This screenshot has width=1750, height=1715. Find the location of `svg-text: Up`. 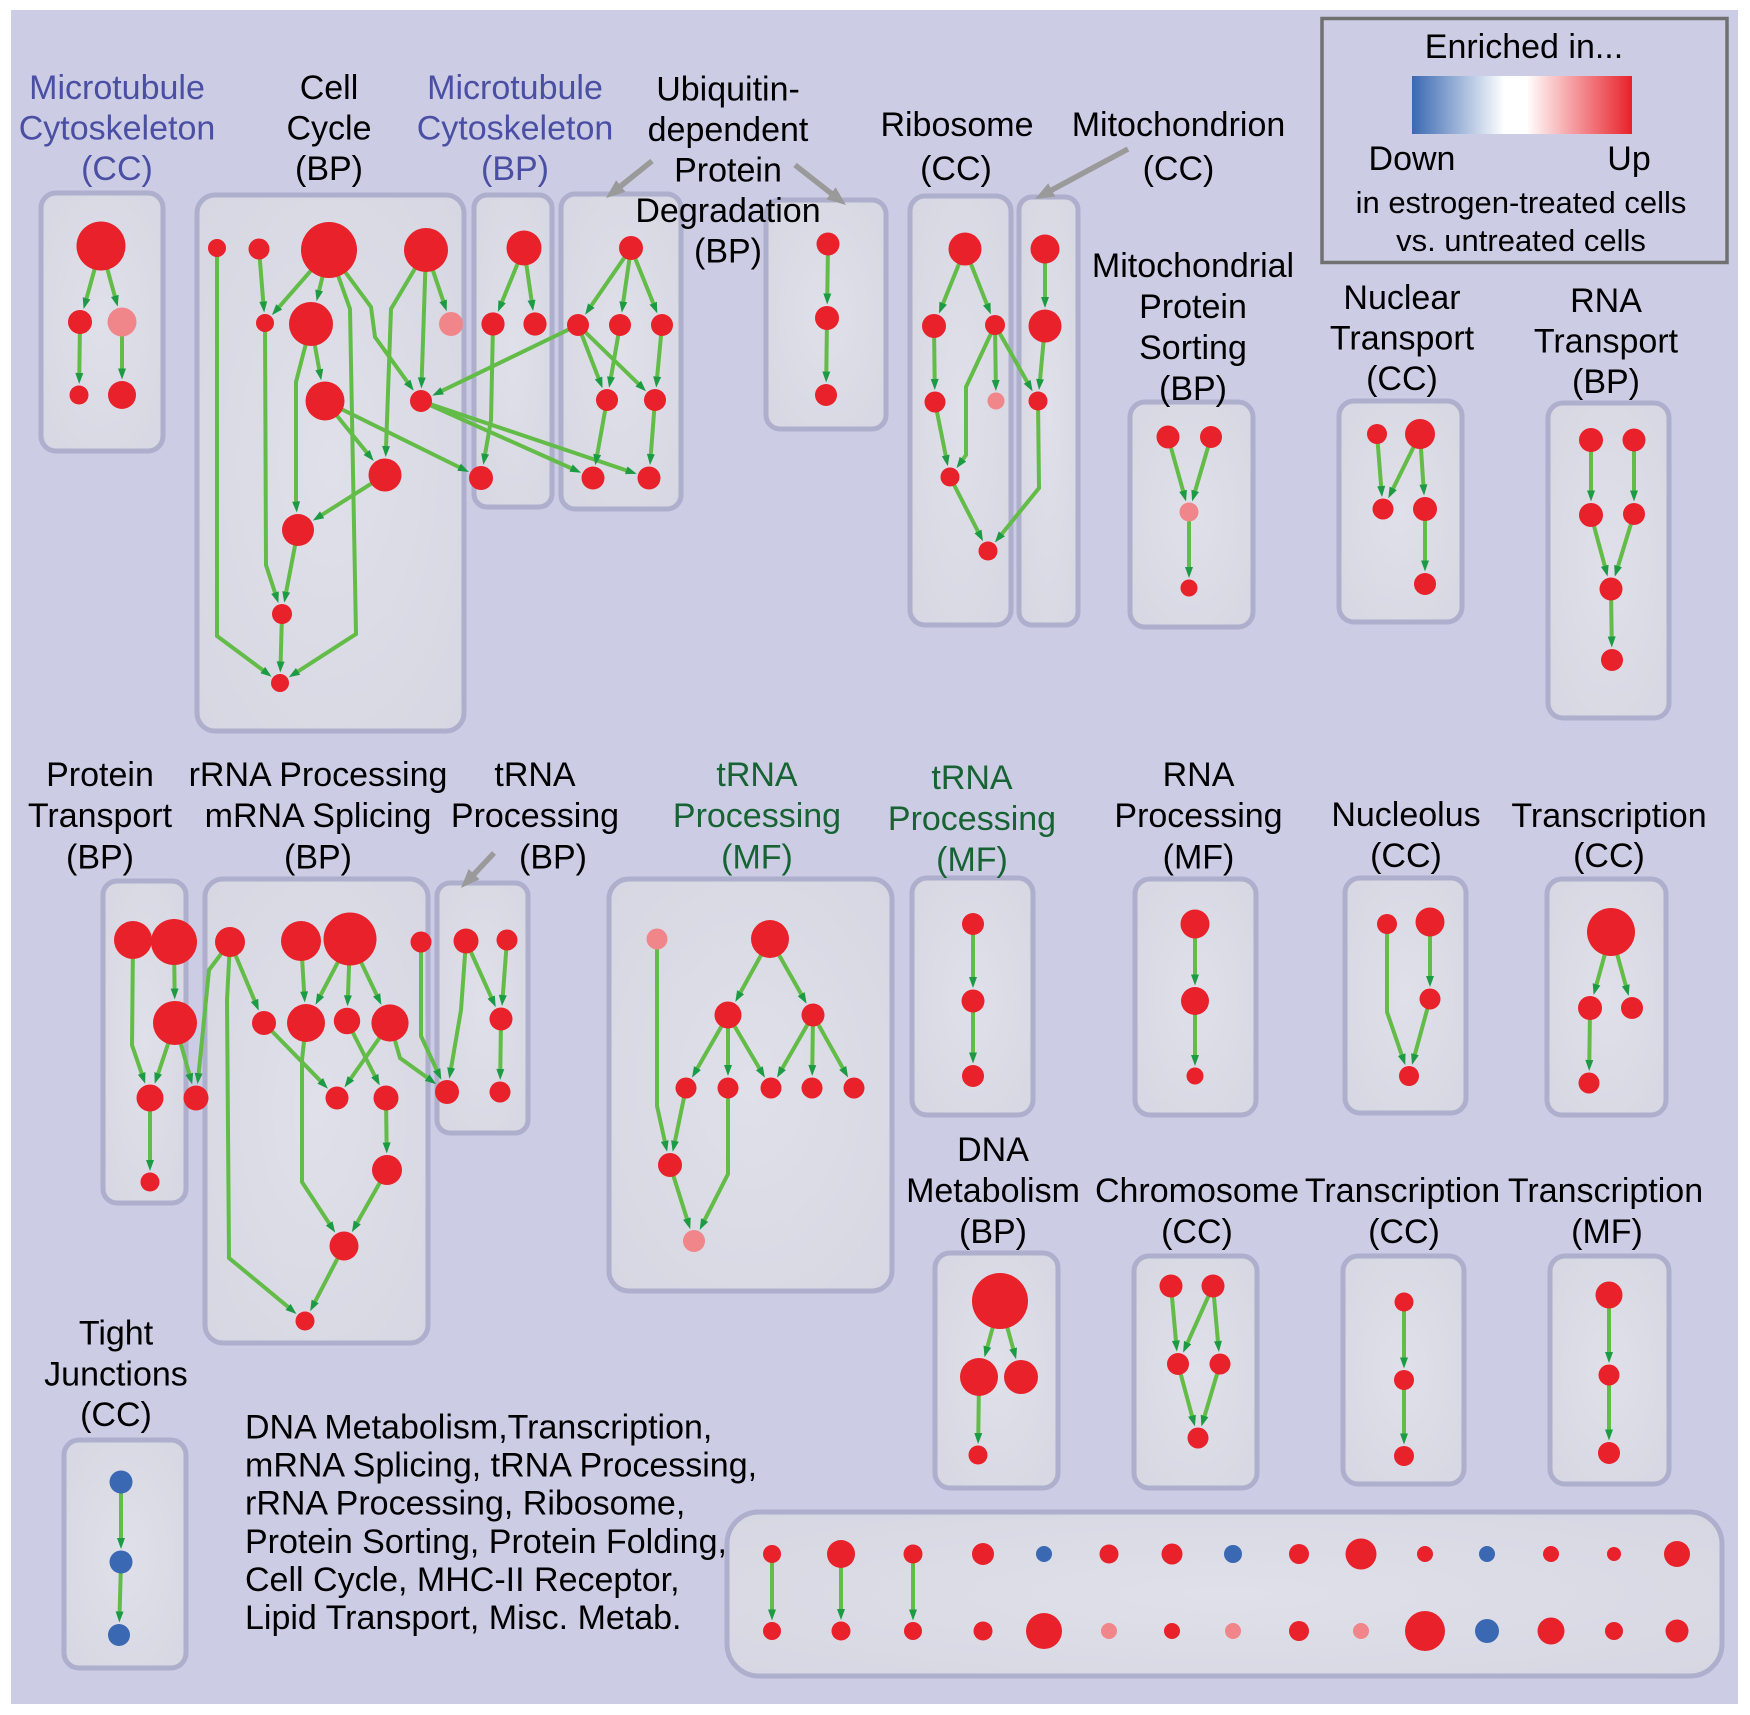

svg-text: Up is located at coordinates (1628, 159).